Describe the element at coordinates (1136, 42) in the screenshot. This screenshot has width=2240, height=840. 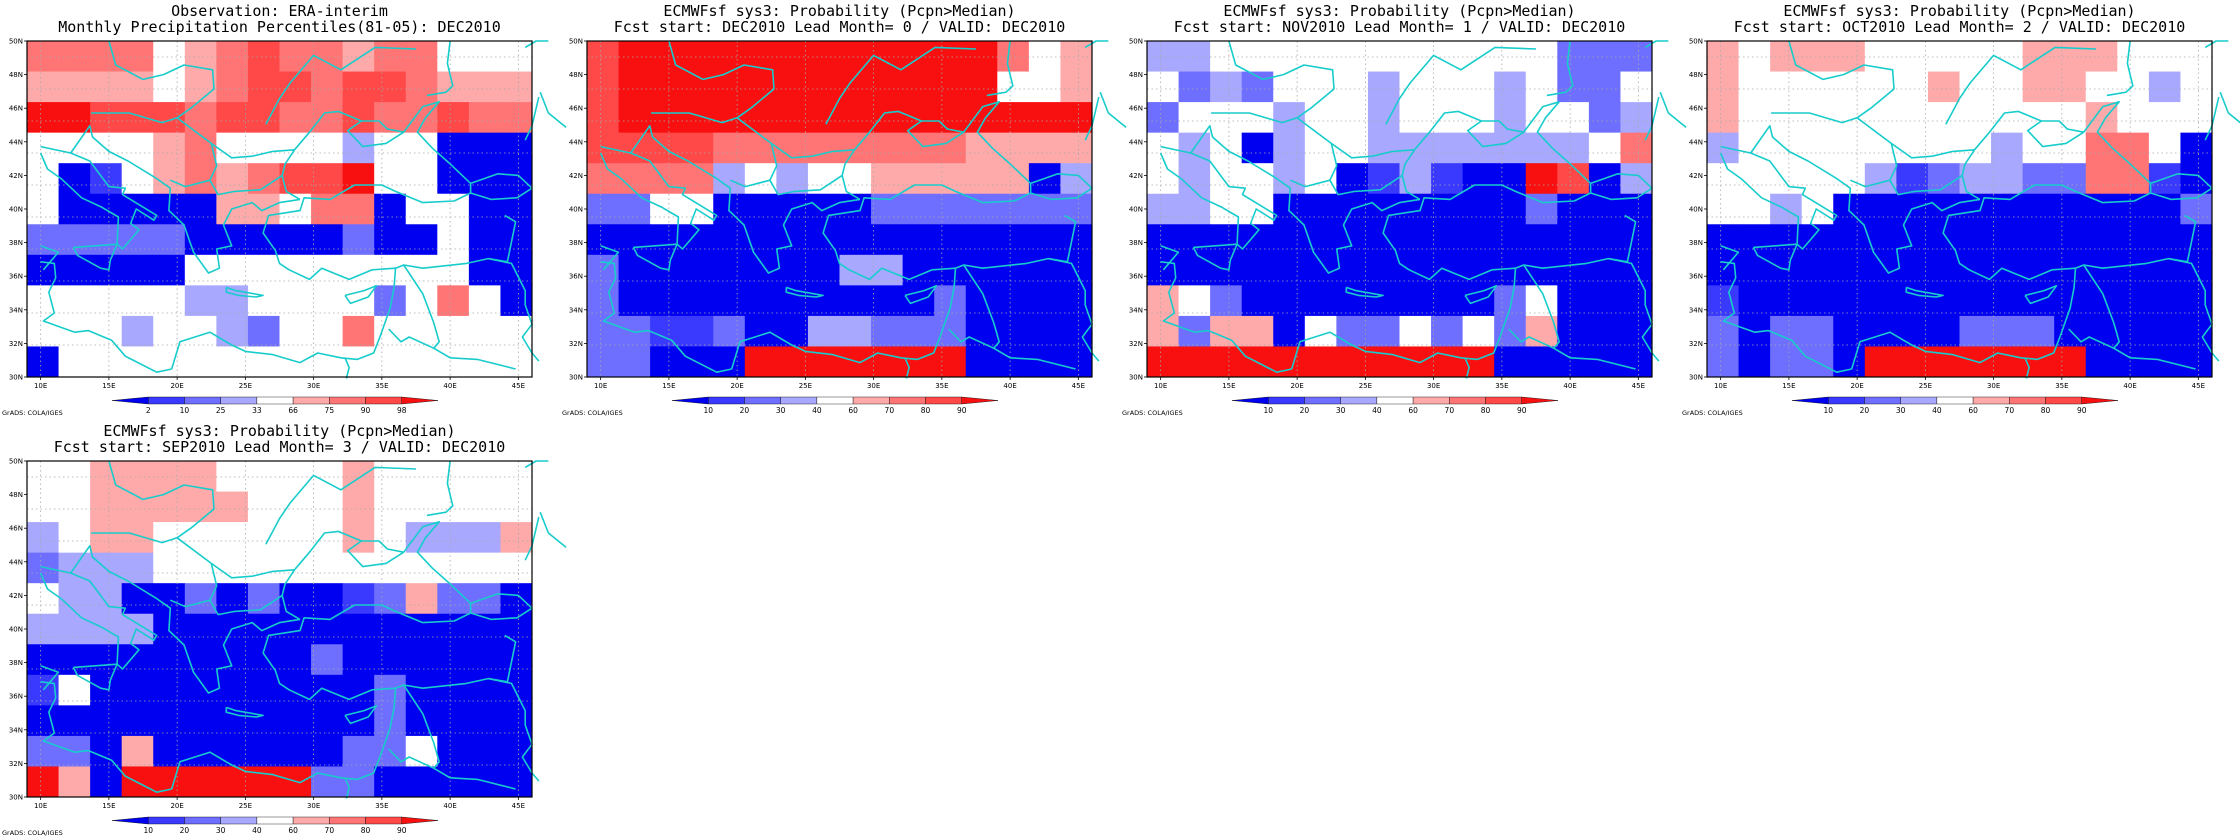
I see `lat-tick-label: 50N` at that location.